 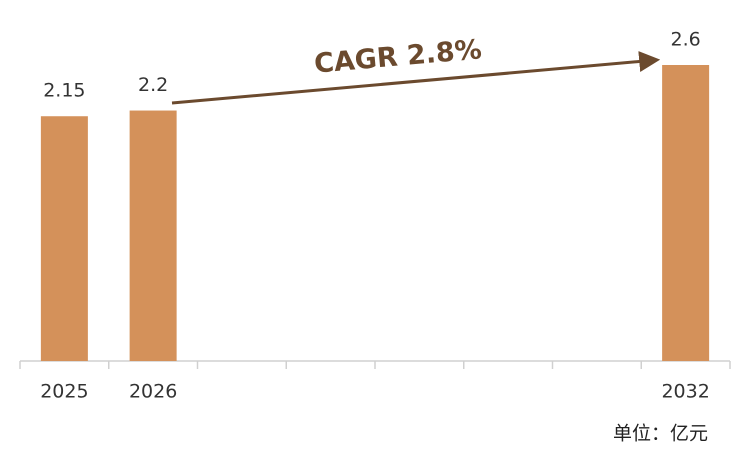 I want to click on x-tick-label: 2025, so click(x=64, y=392).